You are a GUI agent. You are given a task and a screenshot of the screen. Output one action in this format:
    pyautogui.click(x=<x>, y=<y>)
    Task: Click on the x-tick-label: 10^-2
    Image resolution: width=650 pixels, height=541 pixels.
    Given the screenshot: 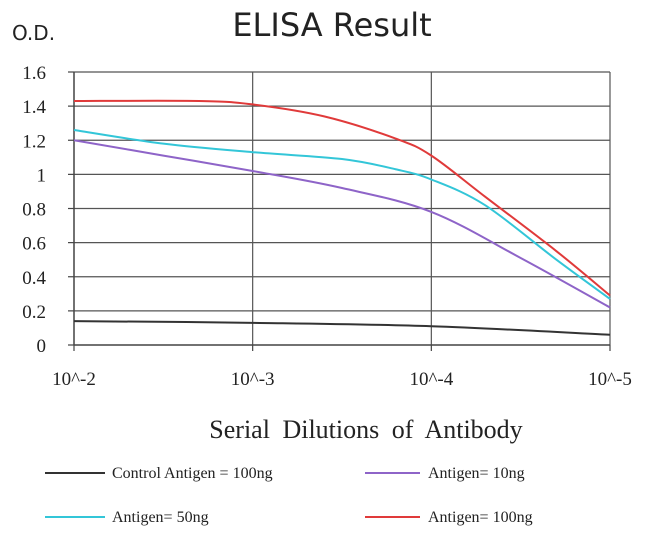 What is the action you would take?
    pyautogui.click(x=74, y=379)
    